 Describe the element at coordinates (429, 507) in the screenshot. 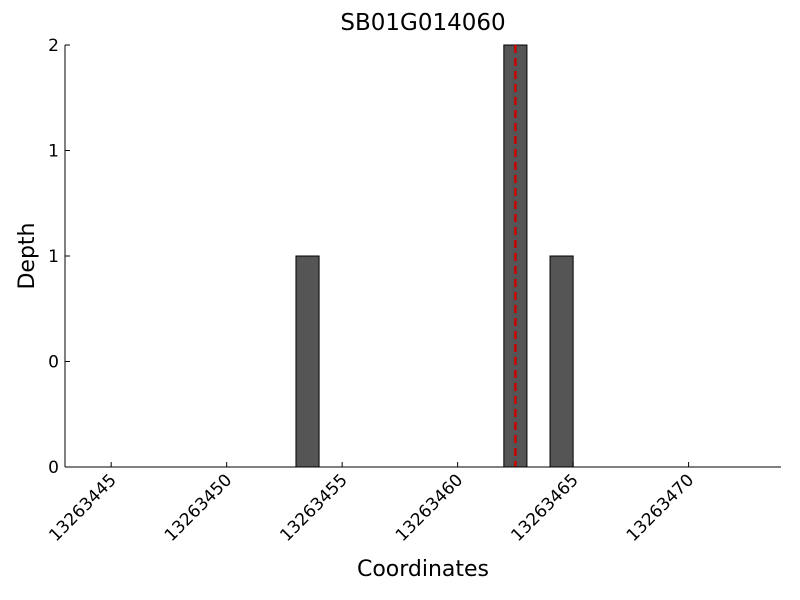

I see `x-tick-label: 13263460` at that location.